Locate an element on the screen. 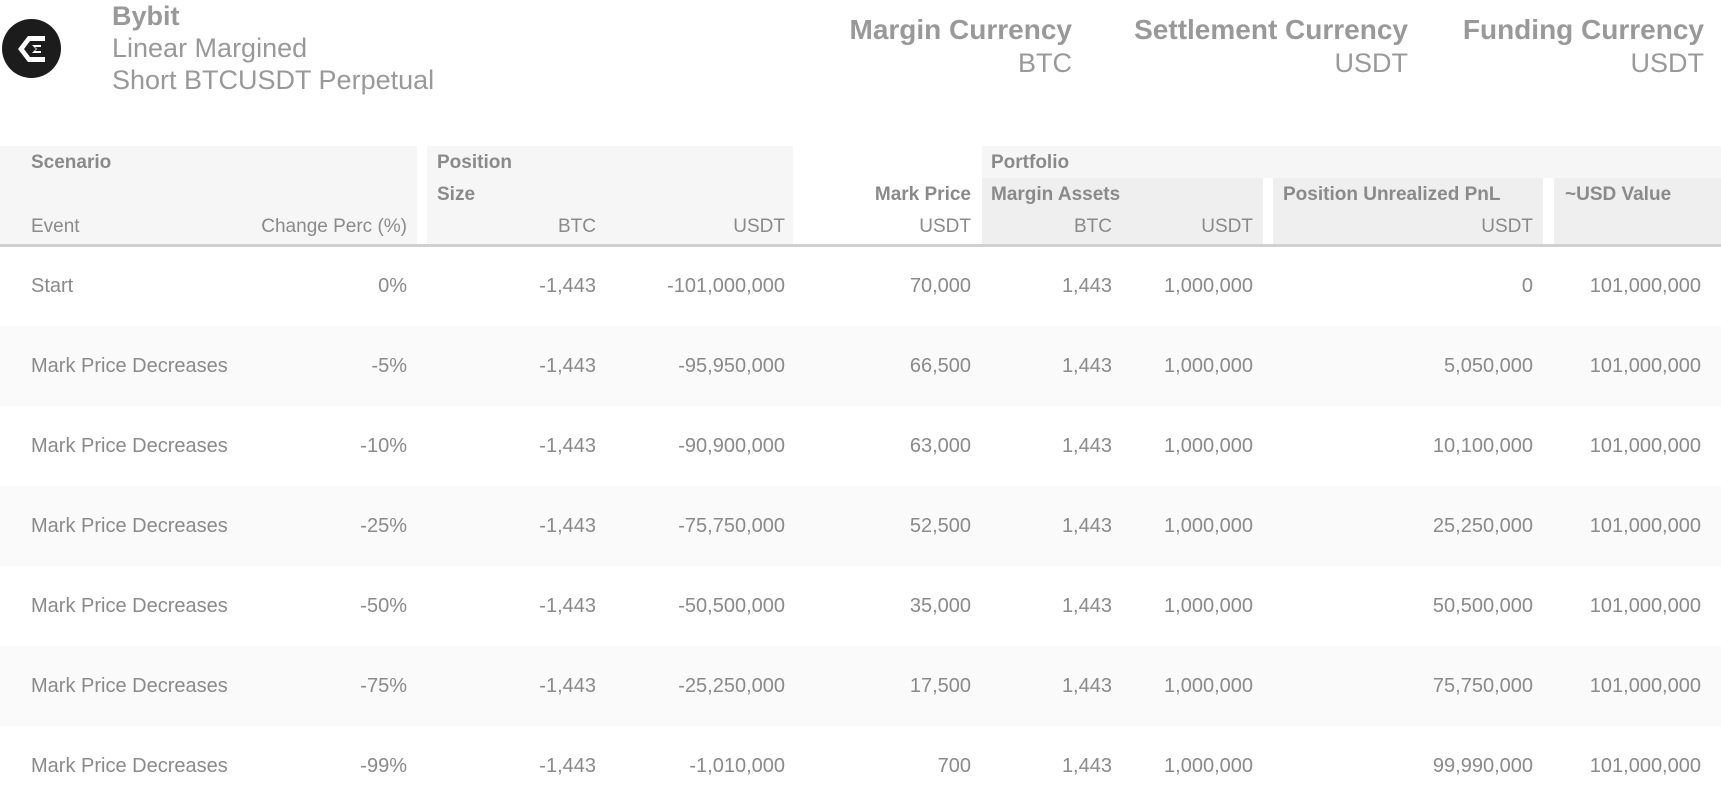 This screenshot has width=1721, height=806. mark-price-cell: 52,500 is located at coordinates (940, 526).